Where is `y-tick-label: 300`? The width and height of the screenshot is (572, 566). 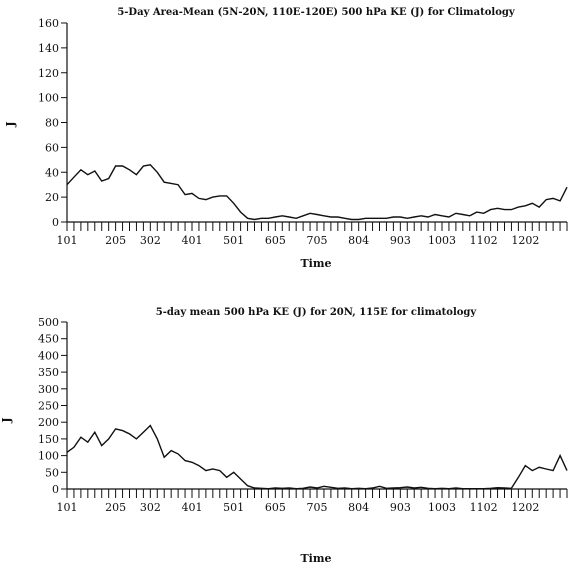 y-tick-label: 300 is located at coordinates (48, 389).